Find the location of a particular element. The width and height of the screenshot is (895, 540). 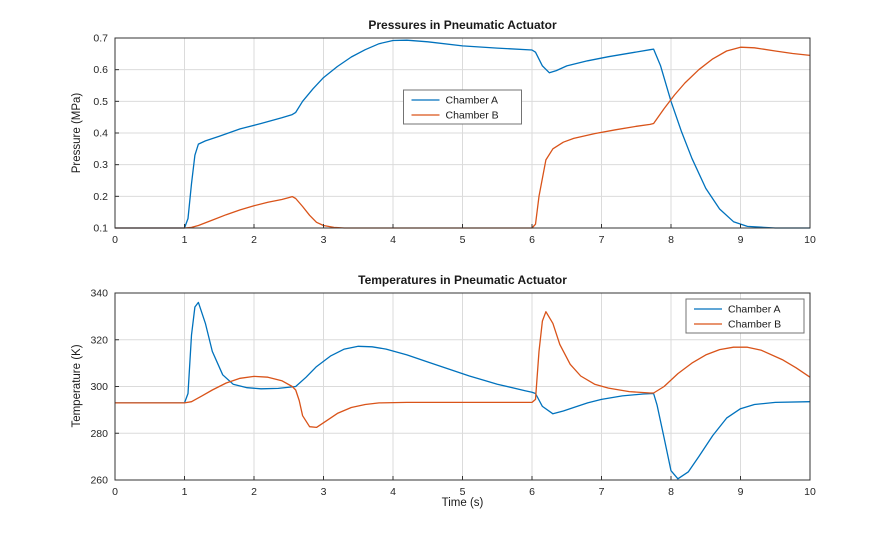

y-tick-label: 0.4 is located at coordinates (100, 134).